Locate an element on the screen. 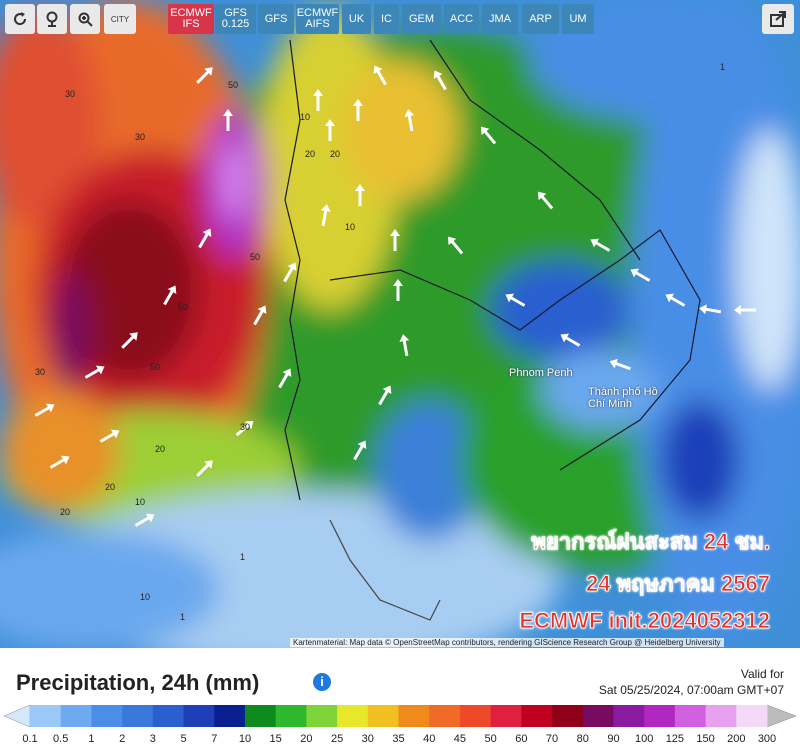 Image resolution: width=800 pixels, height=747 pixels. city-button: CITY is located at coordinates (120, 19).